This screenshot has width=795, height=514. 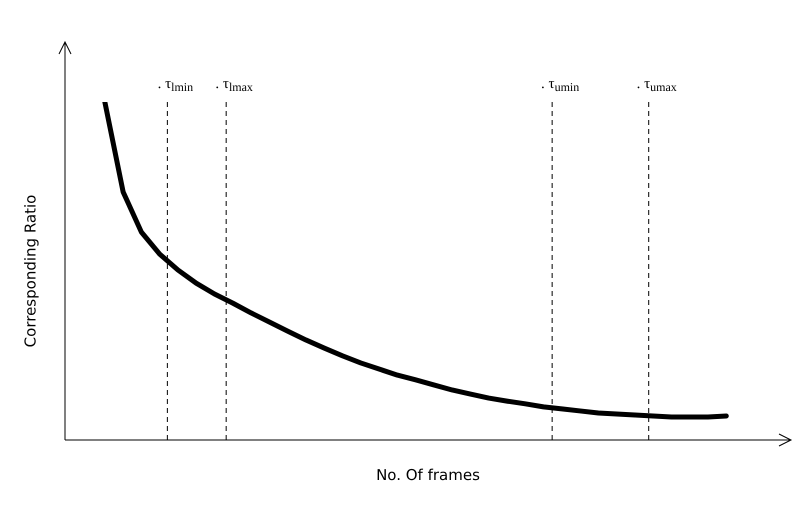 What do you see at coordinates (234, 85) in the screenshot?
I see `text: . τ$_{lmax}$` at bounding box center [234, 85].